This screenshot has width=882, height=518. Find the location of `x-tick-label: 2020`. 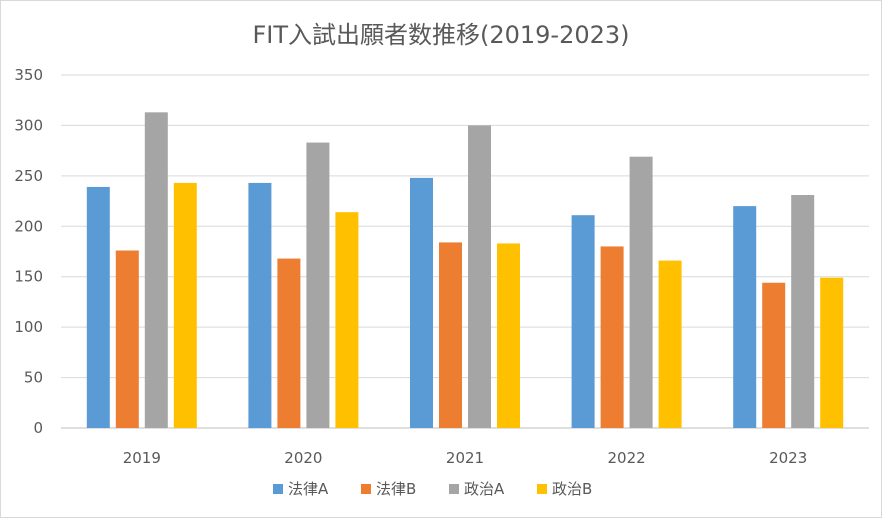

x-tick-label: 2020 is located at coordinates (303, 458).